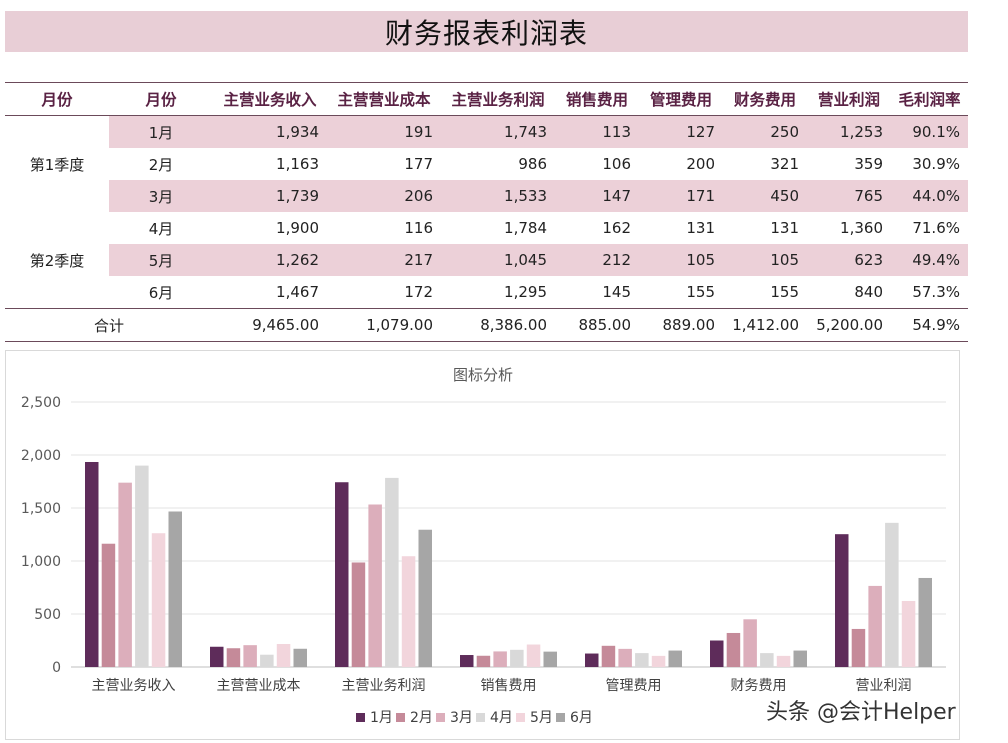  Describe the element at coordinates (597, 260) in the screenshot. I see `value-cell: 212` at that location.